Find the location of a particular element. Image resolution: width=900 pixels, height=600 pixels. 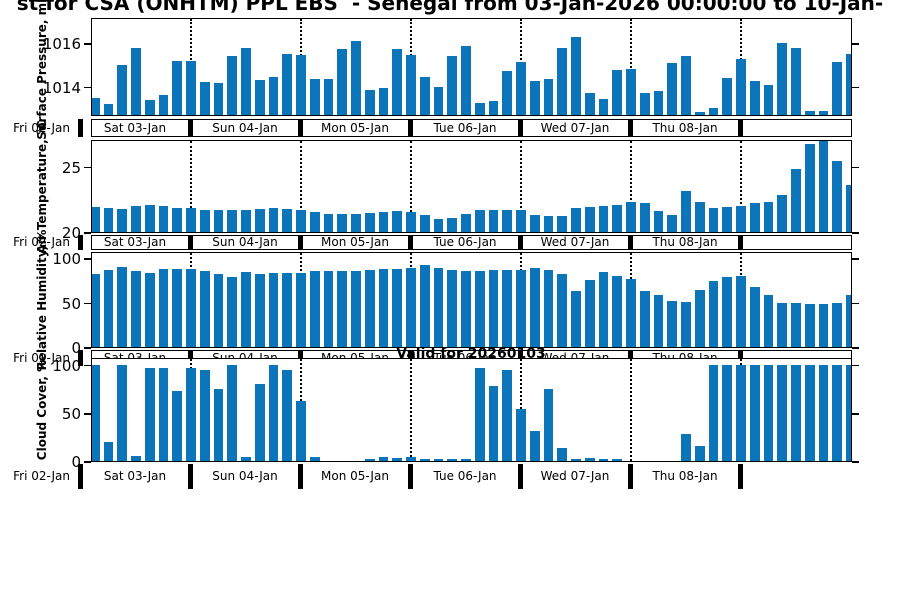

day-band-box is located at coordinates (471, 242).